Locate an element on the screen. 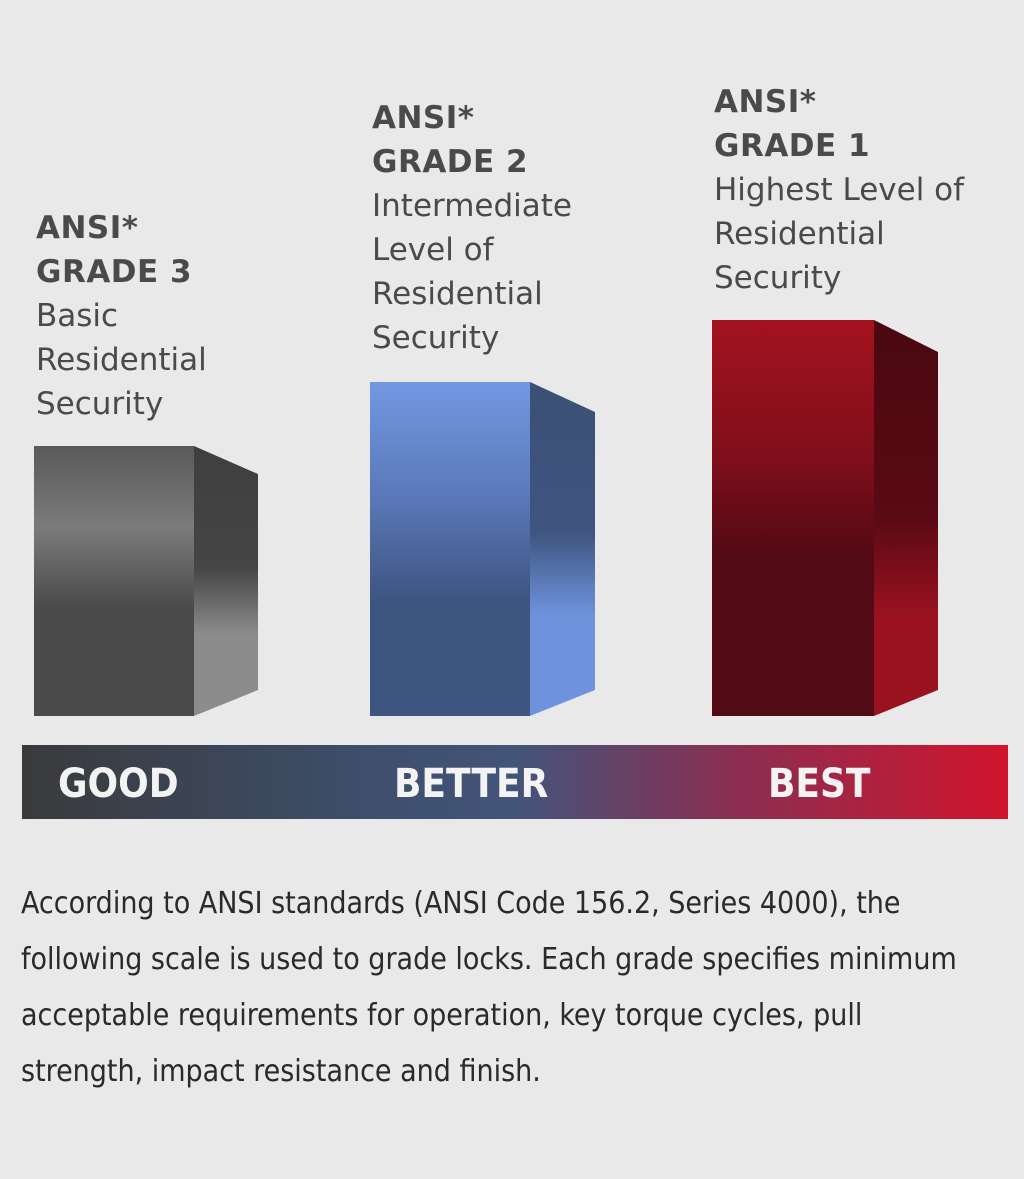 Image resolution: width=1024 pixels, height=1179 pixels. grade-3-bar-front is located at coordinates (114, 581).